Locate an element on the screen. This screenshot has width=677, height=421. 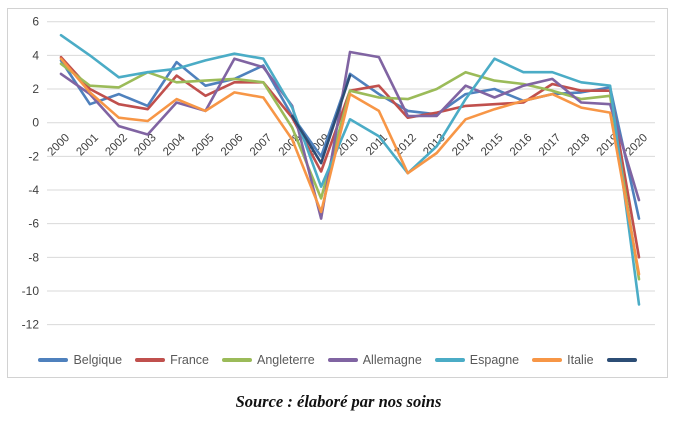
legend-item-belgique: Belgique is located at coordinates (80, 360).